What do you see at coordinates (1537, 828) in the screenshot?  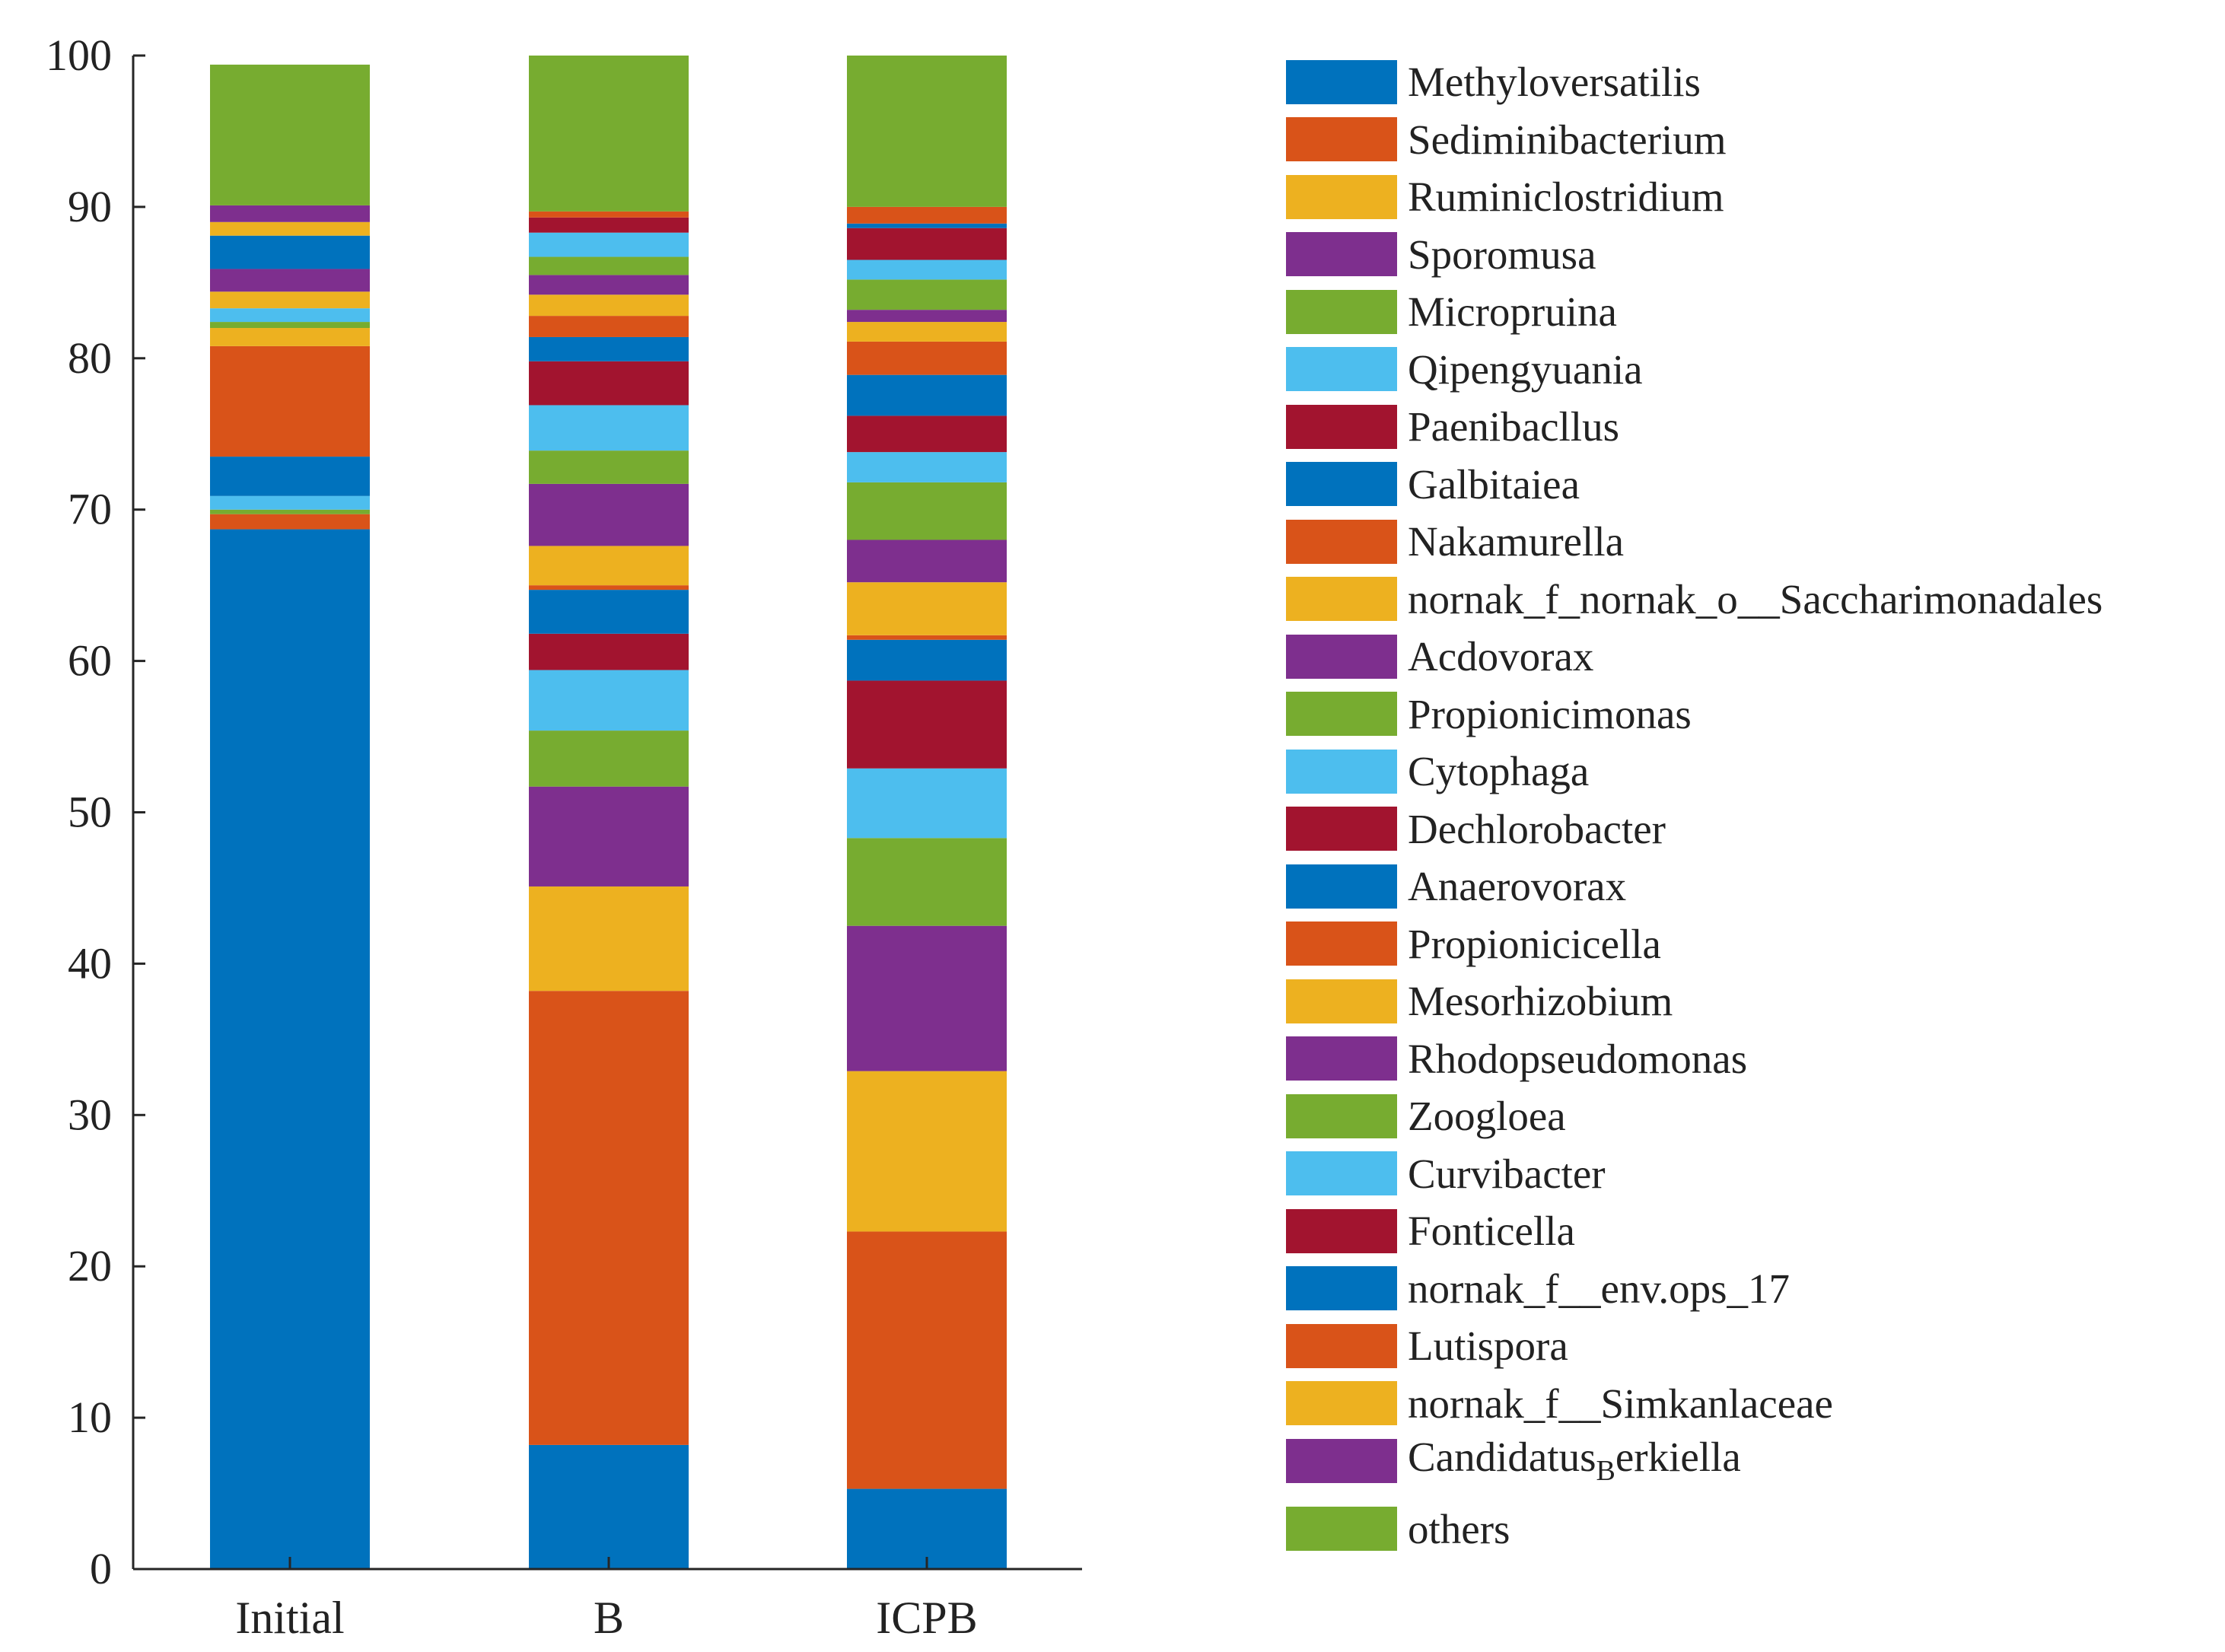 I see `legend-label: Dechlorobacter` at bounding box center [1537, 828].